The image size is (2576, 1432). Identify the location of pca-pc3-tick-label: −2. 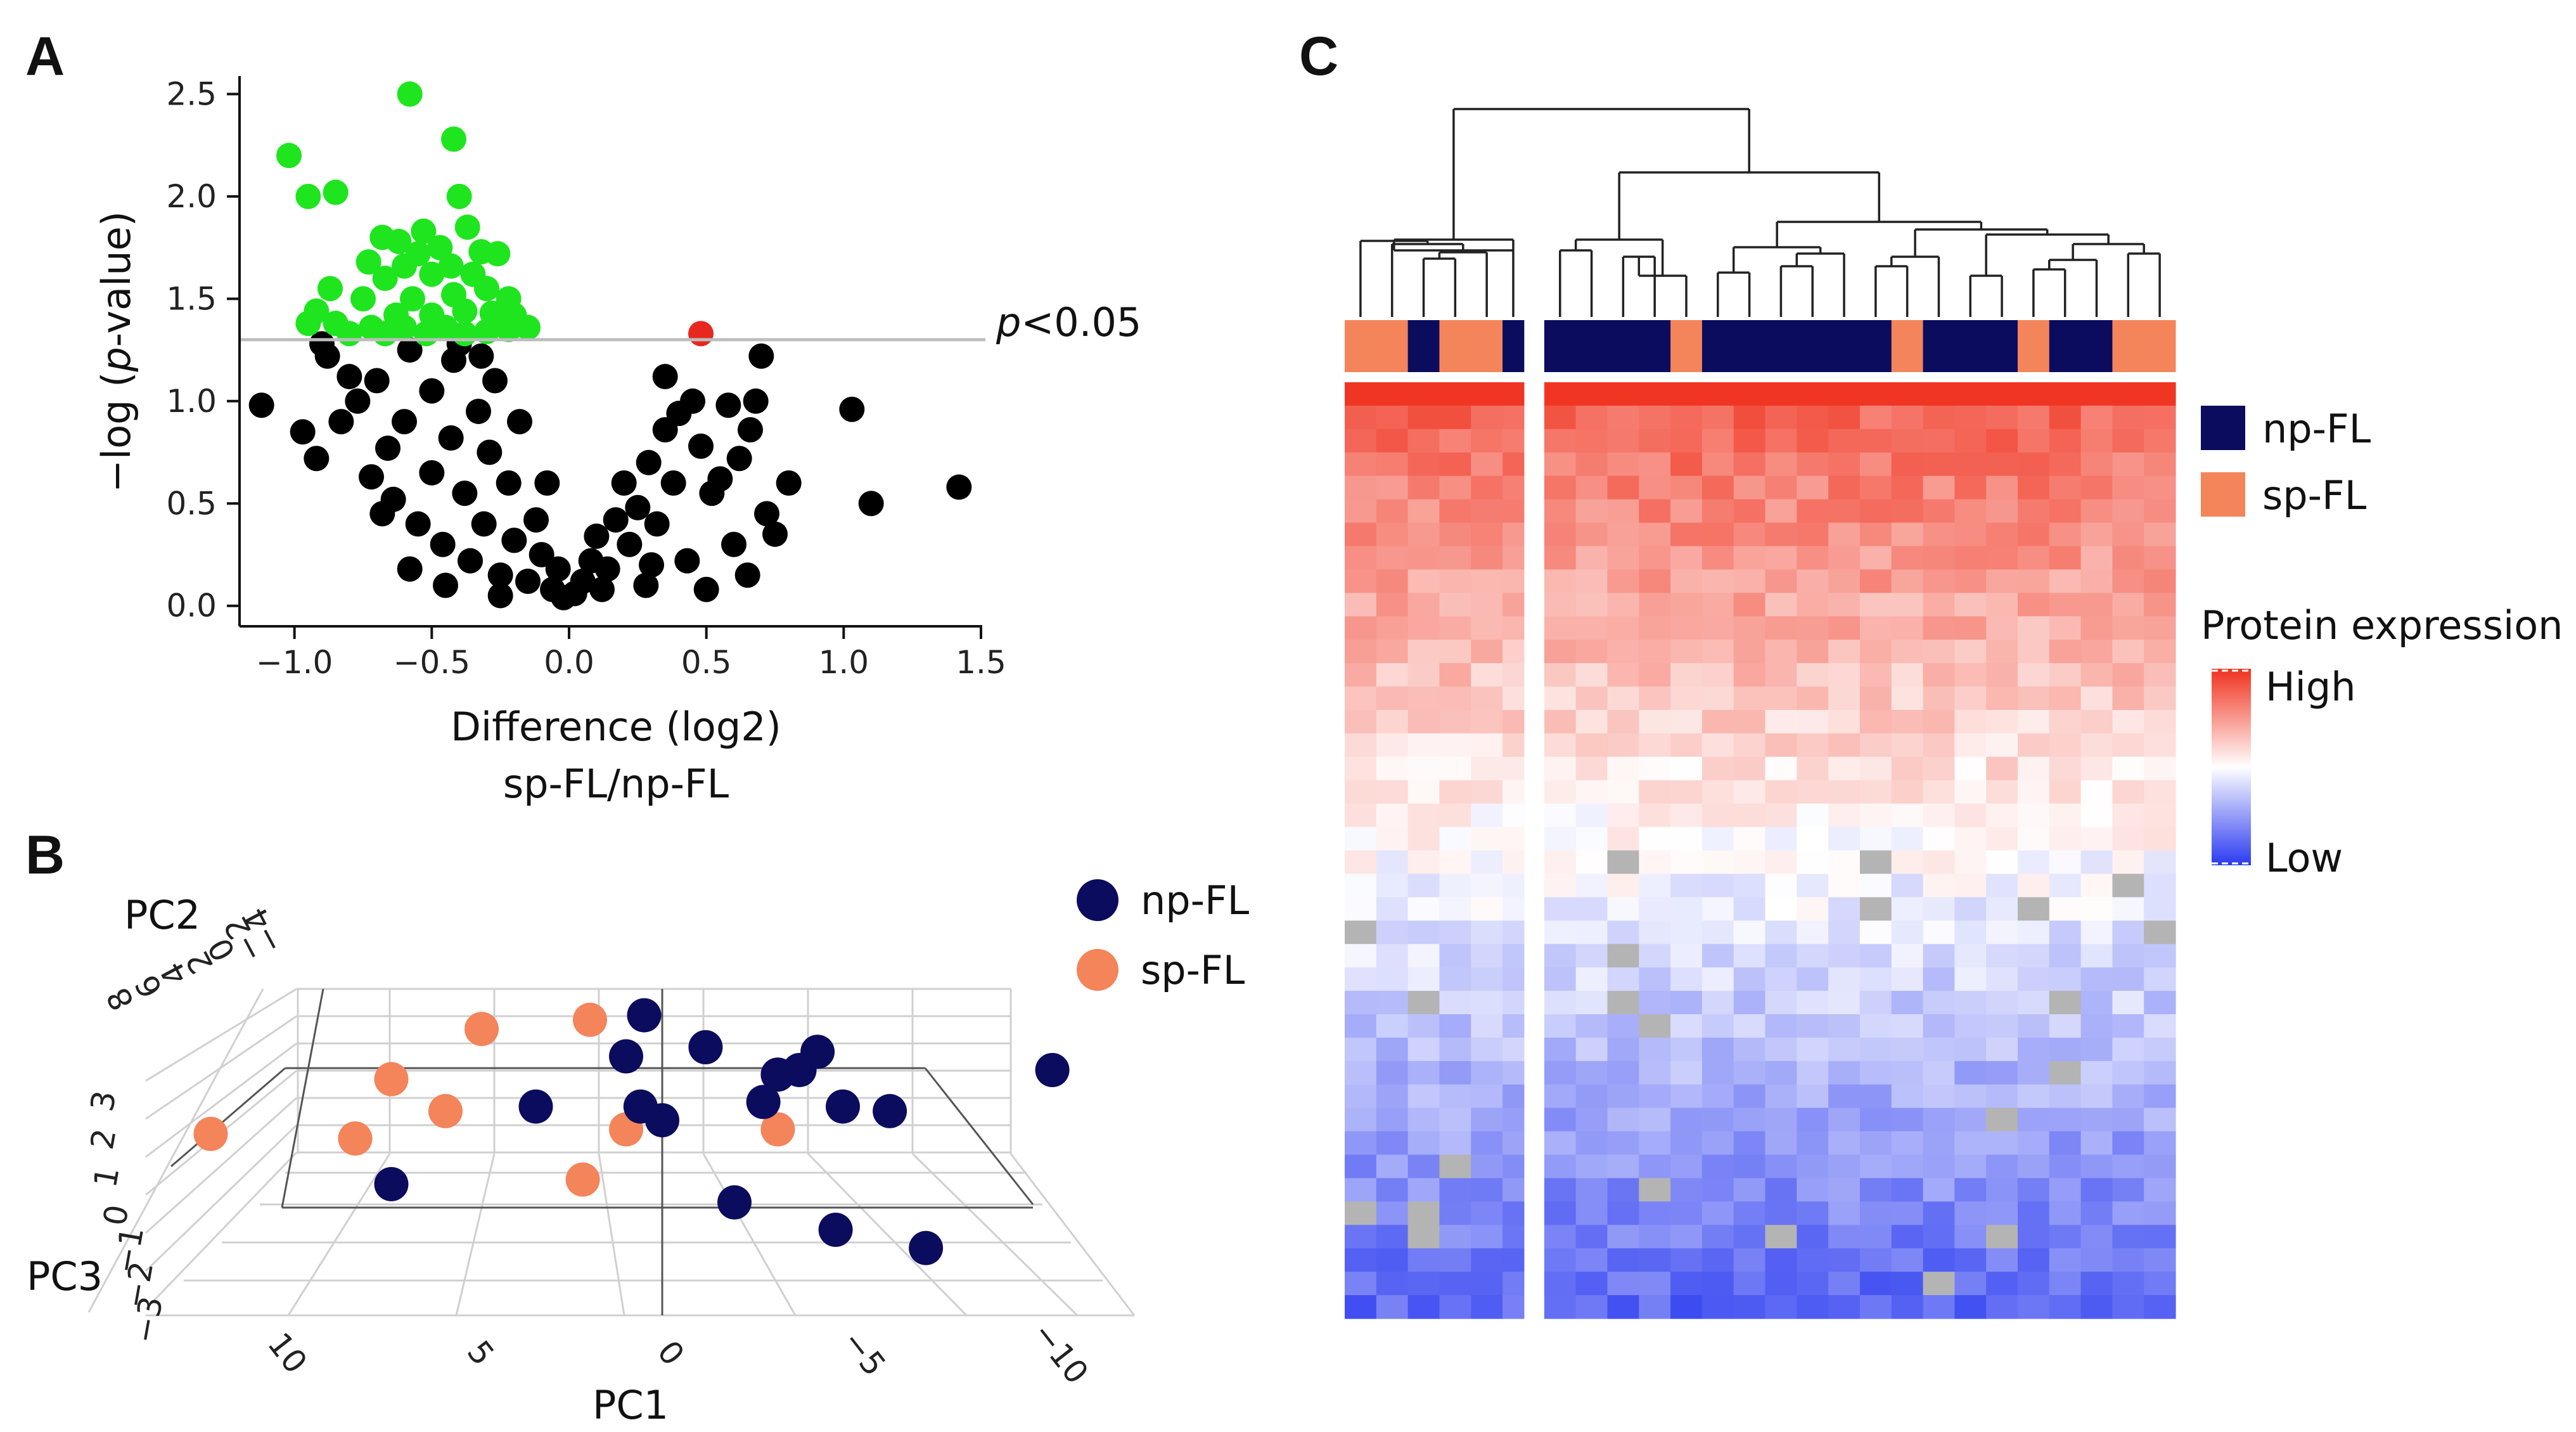
(138, 1285).